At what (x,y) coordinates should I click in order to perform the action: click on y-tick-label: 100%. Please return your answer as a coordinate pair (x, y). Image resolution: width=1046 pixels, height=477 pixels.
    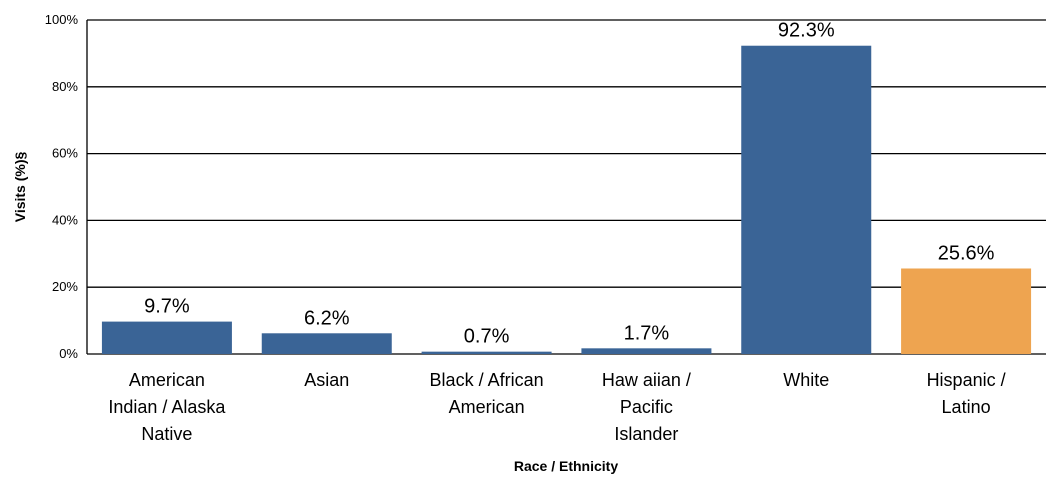
    Looking at the image, I should click on (62, 19).